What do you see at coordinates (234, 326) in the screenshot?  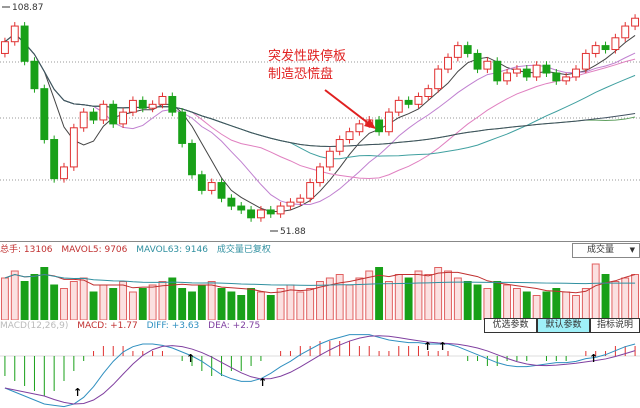 I see `dea-value: DEA: +2.75` at bounding box center [234, 326].